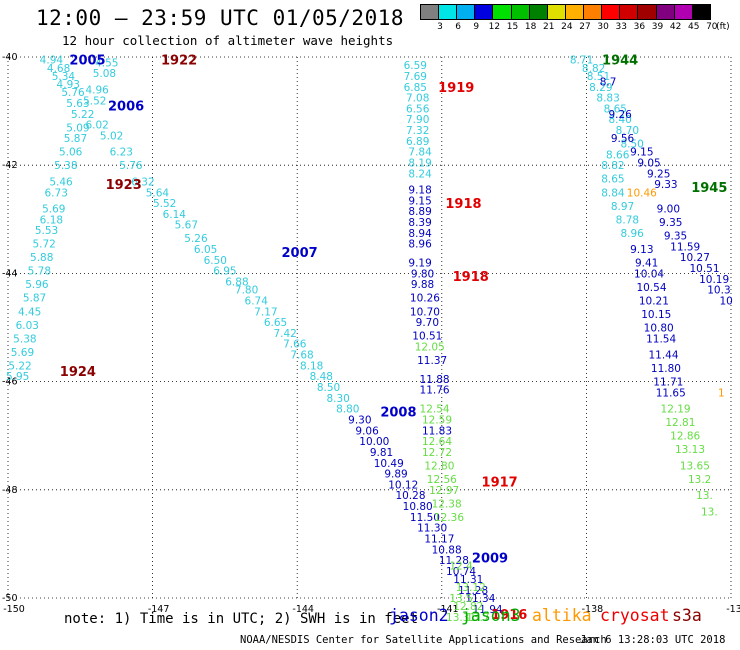 The width and height of the screenshot is (740, 650). What do you see at coordinates (389, 464) in the screenshot?
I see `swh-reading: 10.49` at bounding box center [389, 464].